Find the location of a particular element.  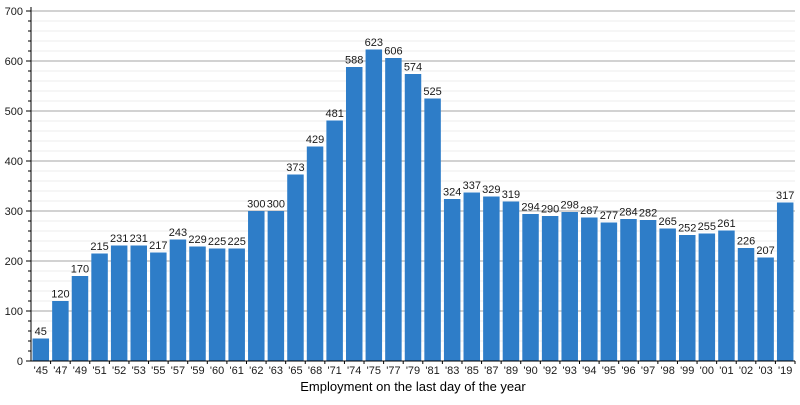

bar-value-label: 265 is located at coordinates (667, 222).